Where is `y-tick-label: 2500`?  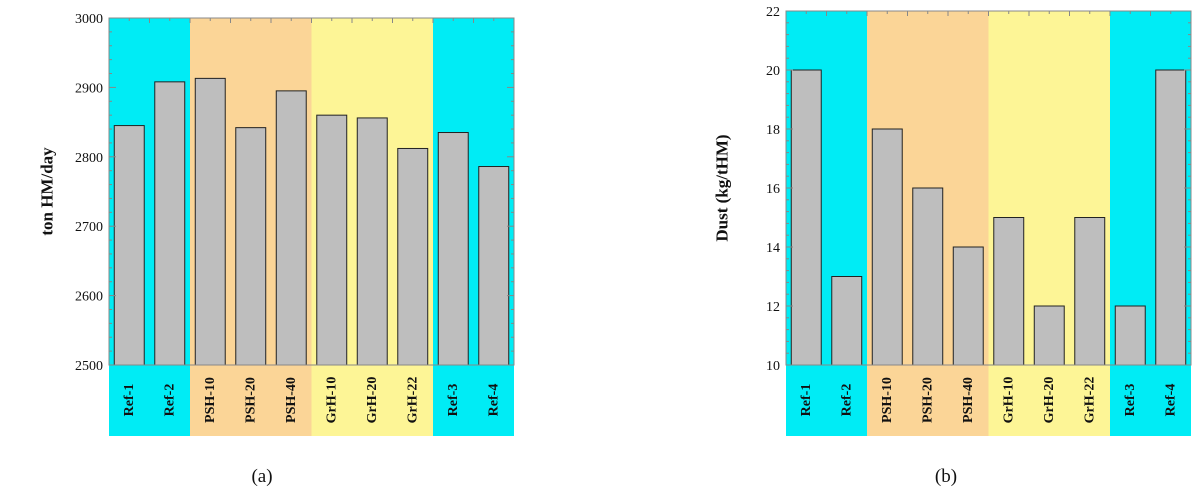
y-tick-label: 2500 is located at coordinates (89, 366).